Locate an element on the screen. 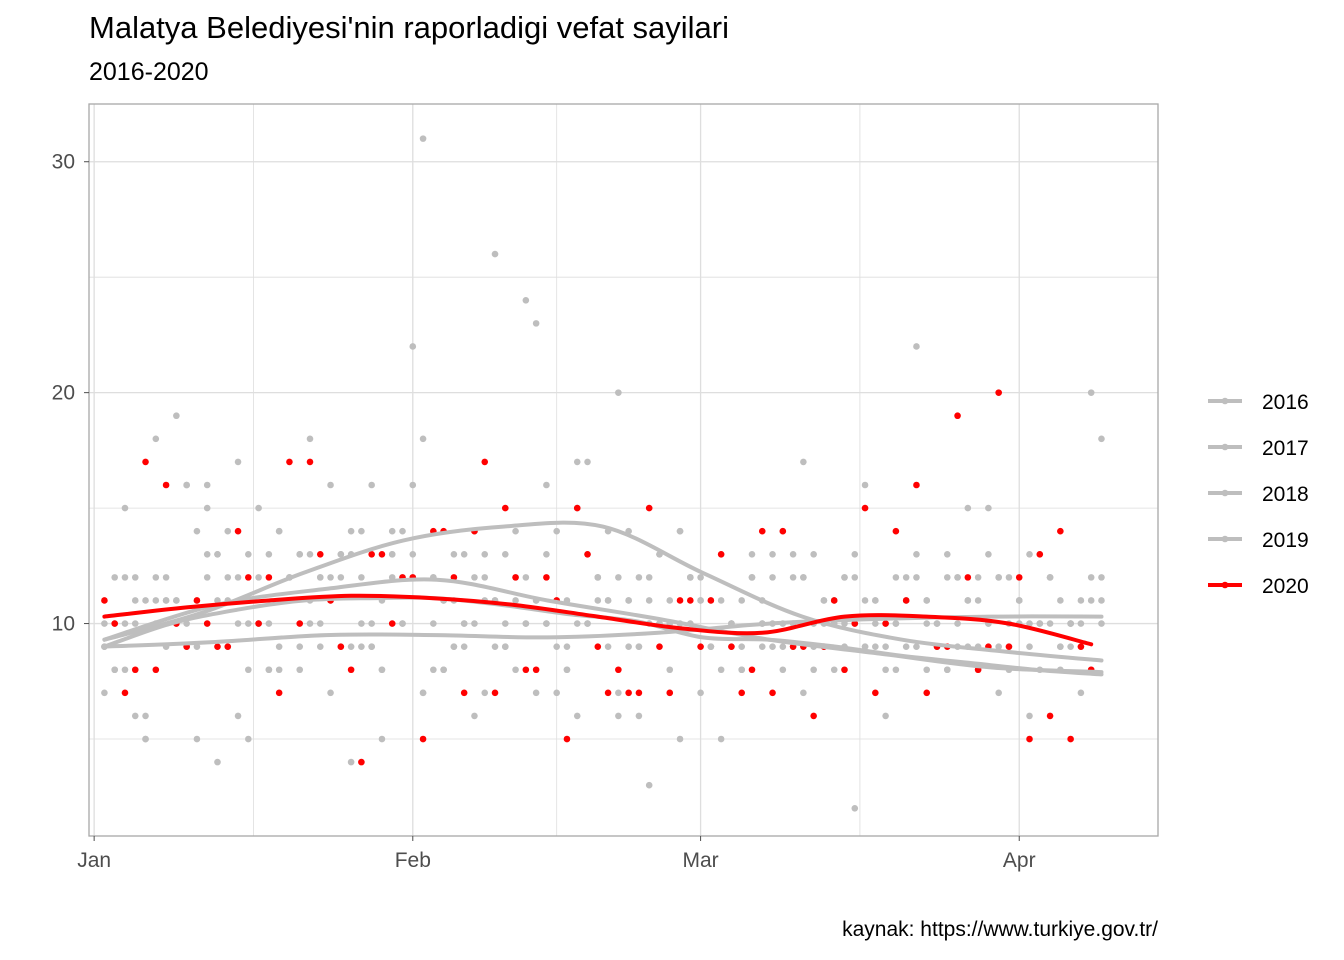 This screenshot has width=1344, height=960. legend-label: 2020 is located at coordinates (1285, 586).